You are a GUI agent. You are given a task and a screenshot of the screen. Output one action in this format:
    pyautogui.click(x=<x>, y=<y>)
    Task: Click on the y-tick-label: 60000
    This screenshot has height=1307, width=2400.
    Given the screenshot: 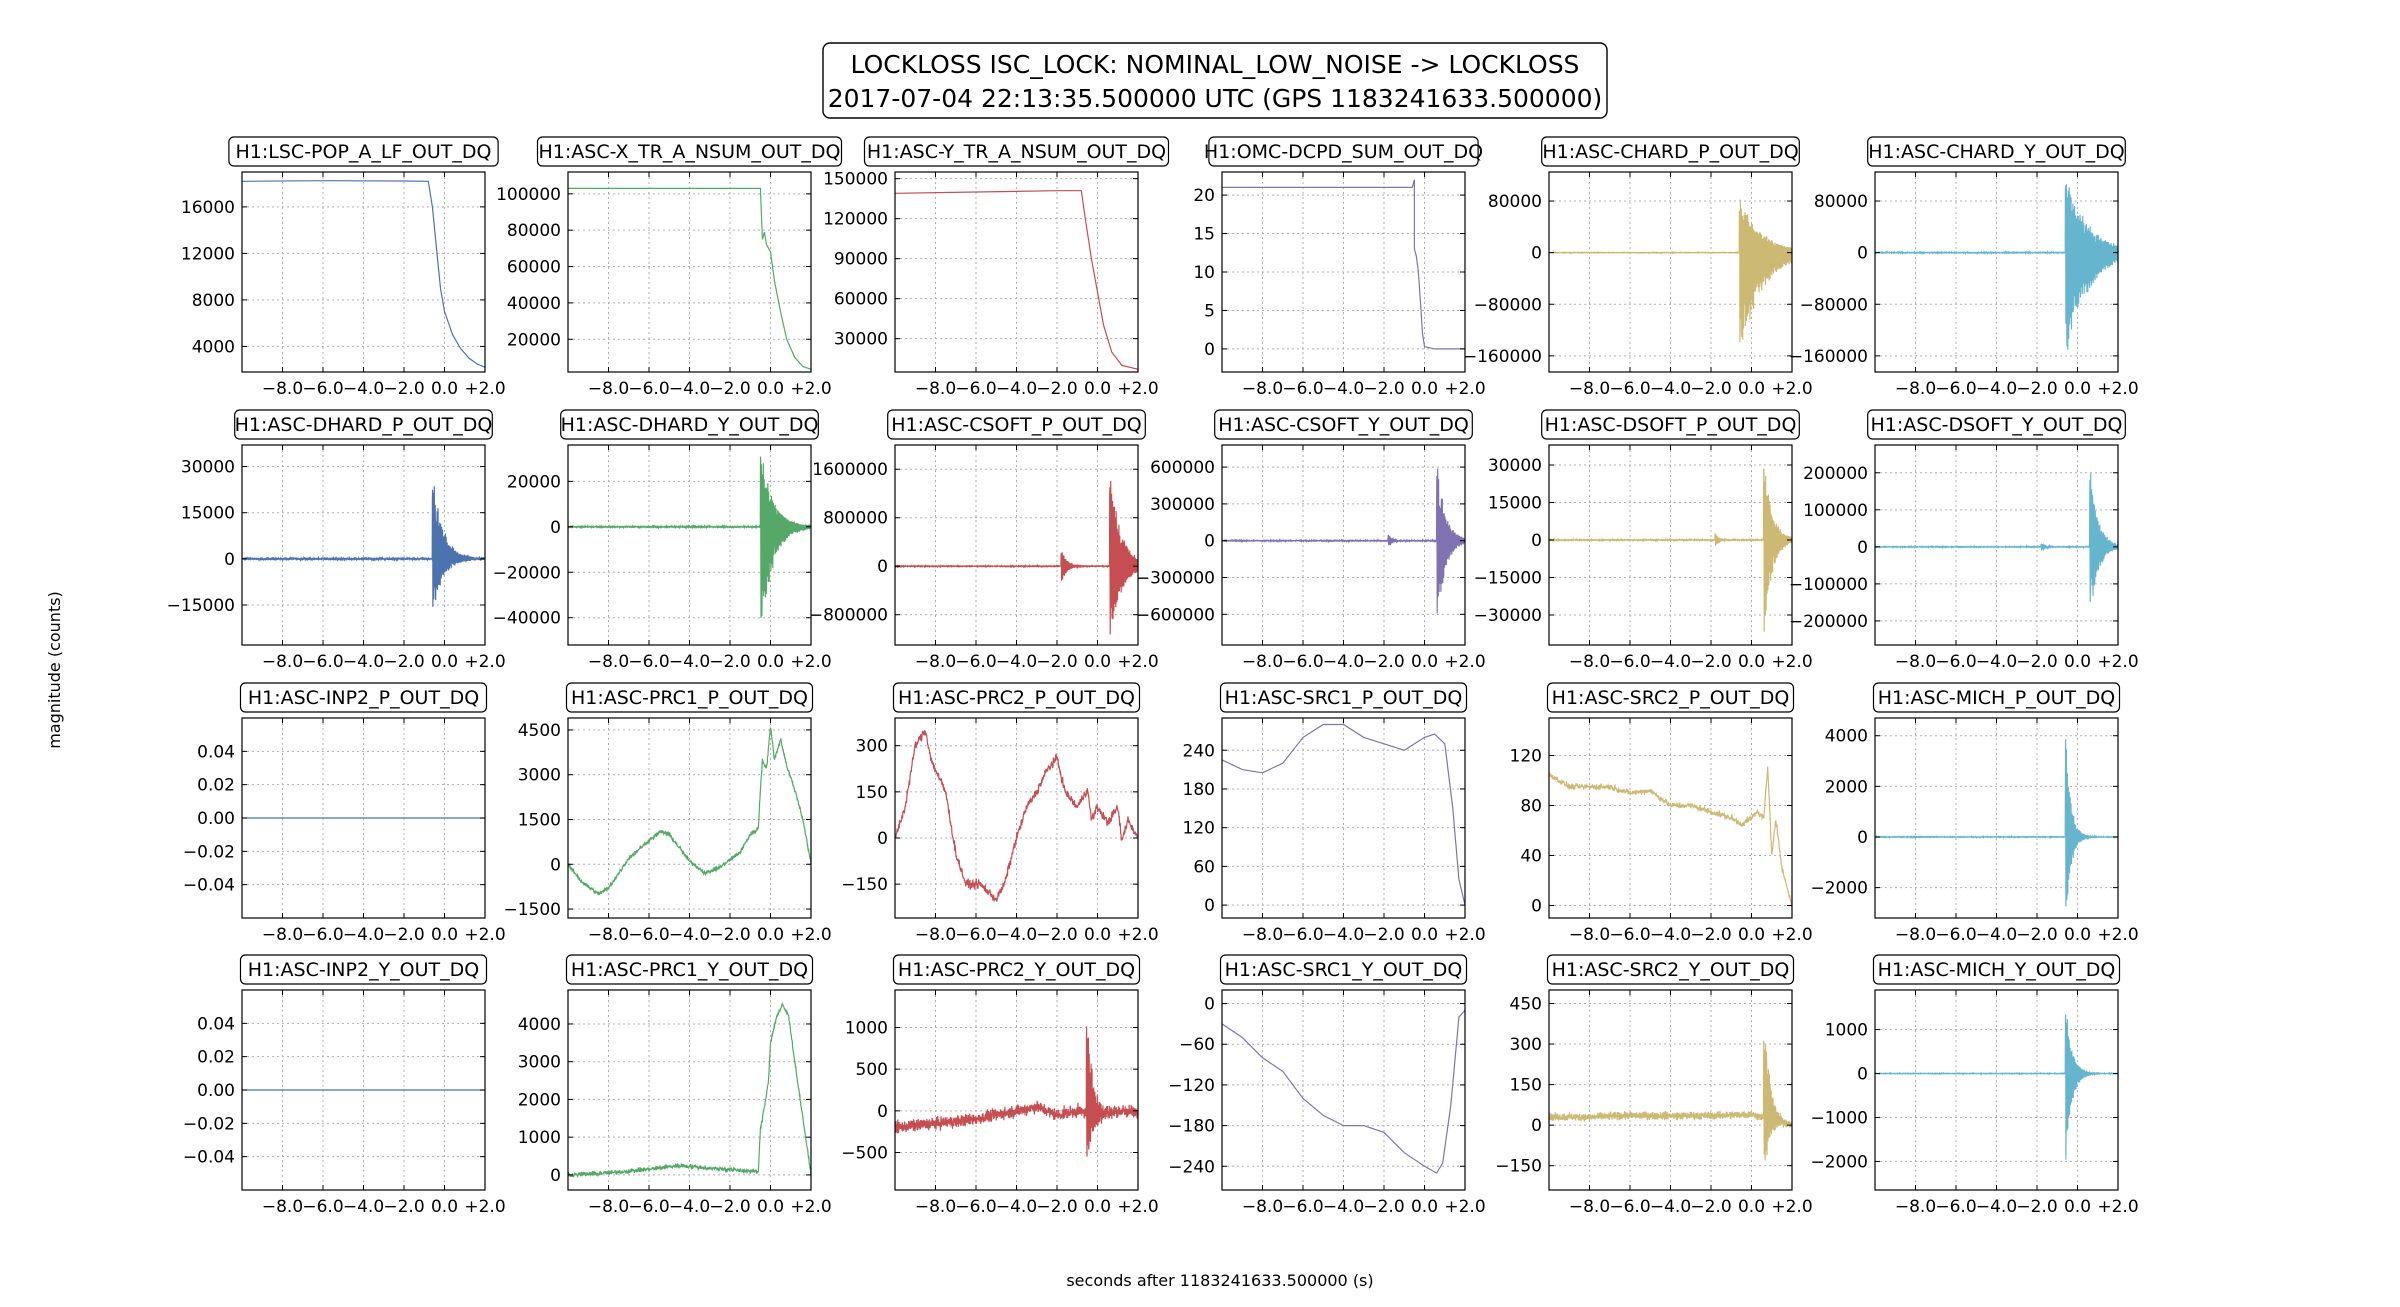 What is the action you would take?
    pyautogui.click(x=861, y=300)
    